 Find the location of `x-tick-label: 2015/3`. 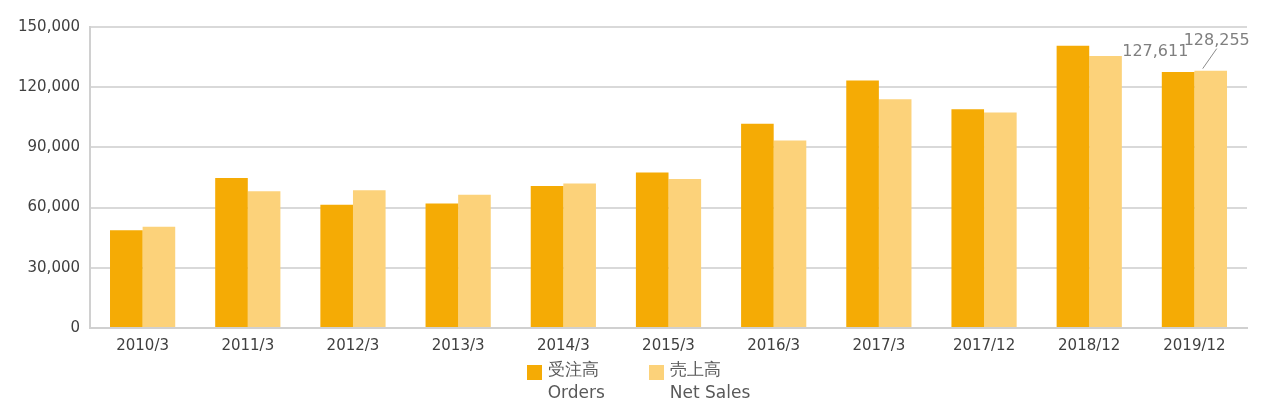

x-tick-label: 2015/3 is located at coordinates (668, 344).